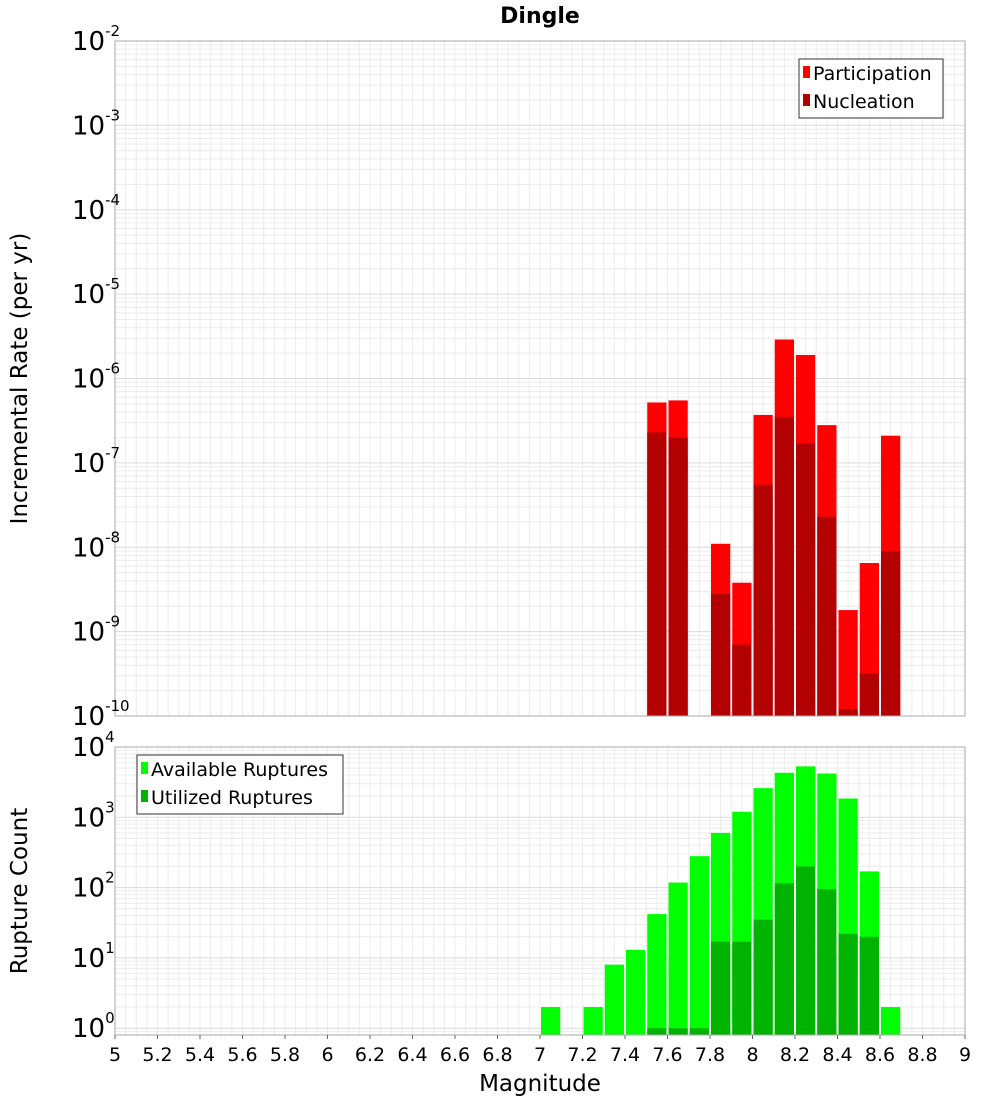  What do you see at coordinates (965, 1055) in the screenshot?
I see `x-tick-label: 9` at bounding box center [965, 1055].